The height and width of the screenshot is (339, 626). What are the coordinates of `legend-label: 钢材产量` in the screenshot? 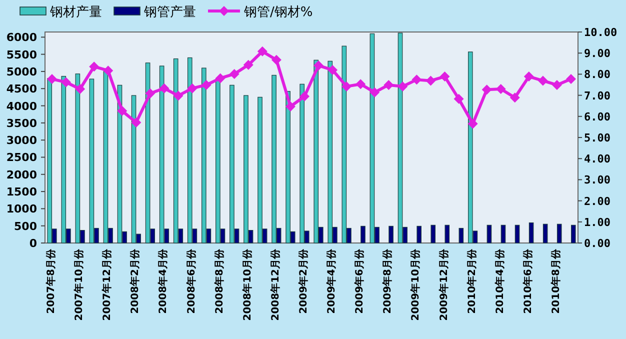 It's located at (75, 12).